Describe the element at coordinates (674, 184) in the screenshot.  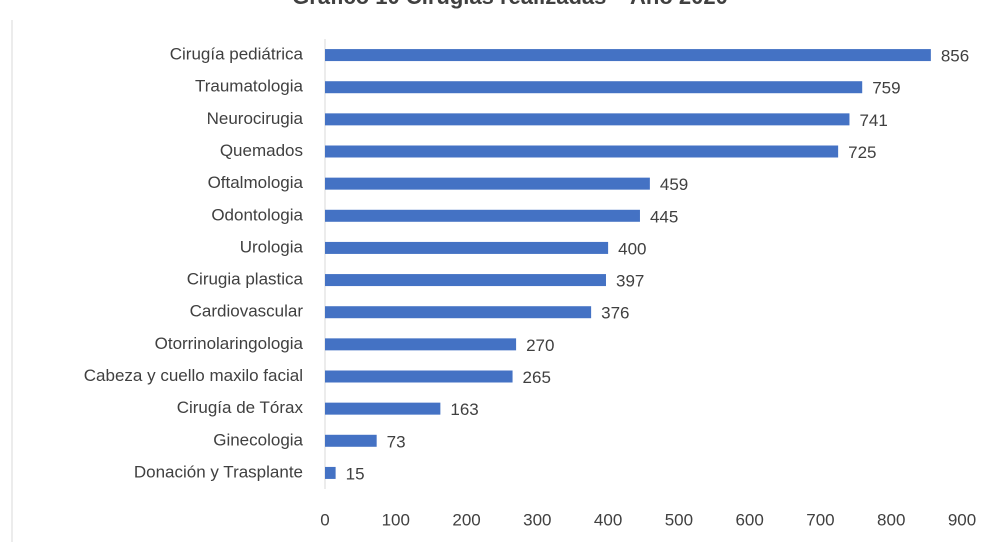
I see `data-label: 459` at that location.